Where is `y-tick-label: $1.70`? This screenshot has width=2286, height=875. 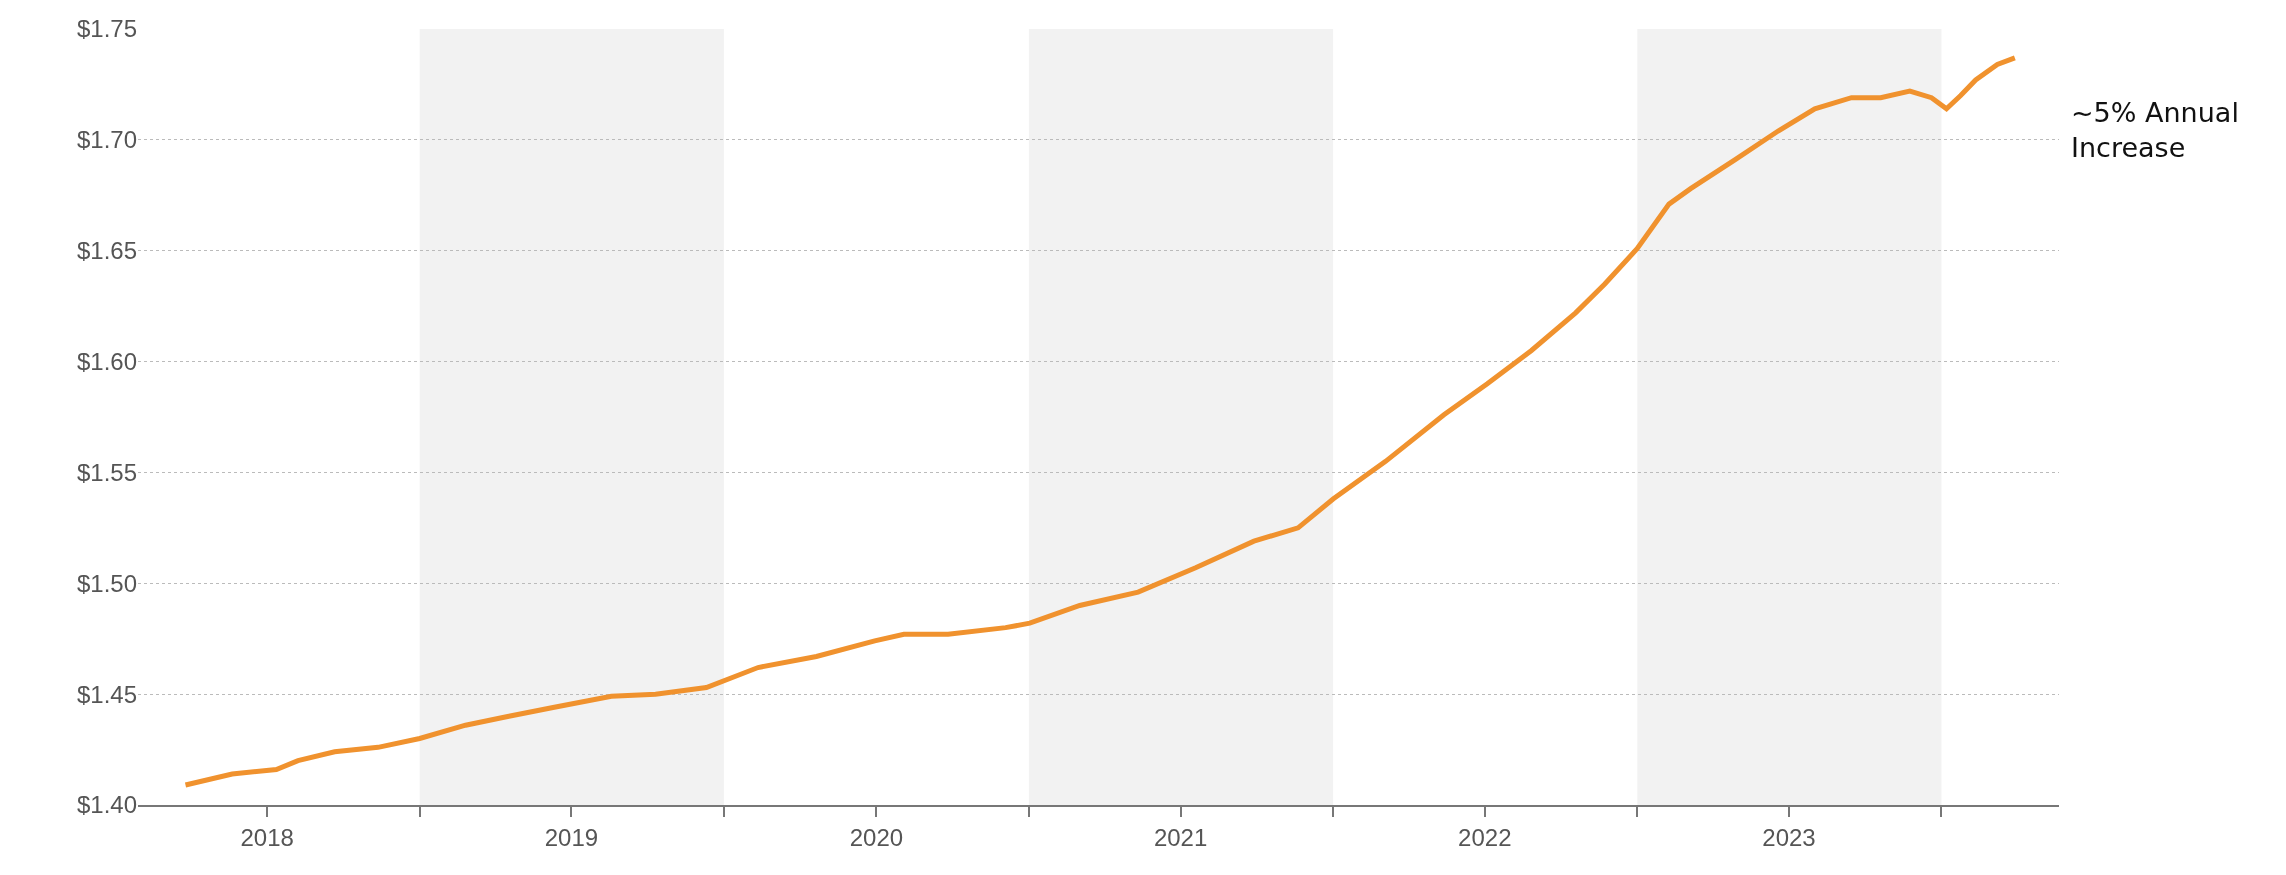 y-tick-label: $1.70 is located at coordinates (106, 140).